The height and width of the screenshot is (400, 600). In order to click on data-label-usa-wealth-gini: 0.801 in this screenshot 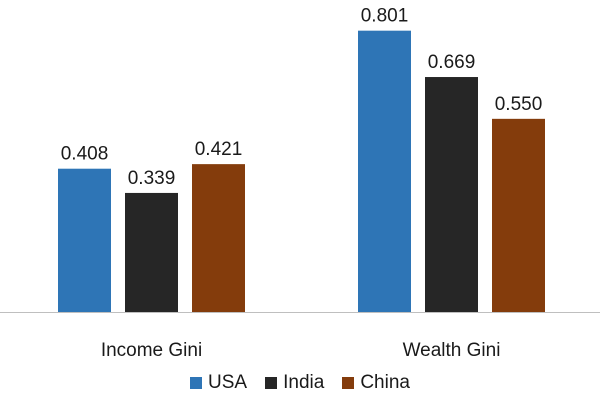, I will do `click(385, 16)`.